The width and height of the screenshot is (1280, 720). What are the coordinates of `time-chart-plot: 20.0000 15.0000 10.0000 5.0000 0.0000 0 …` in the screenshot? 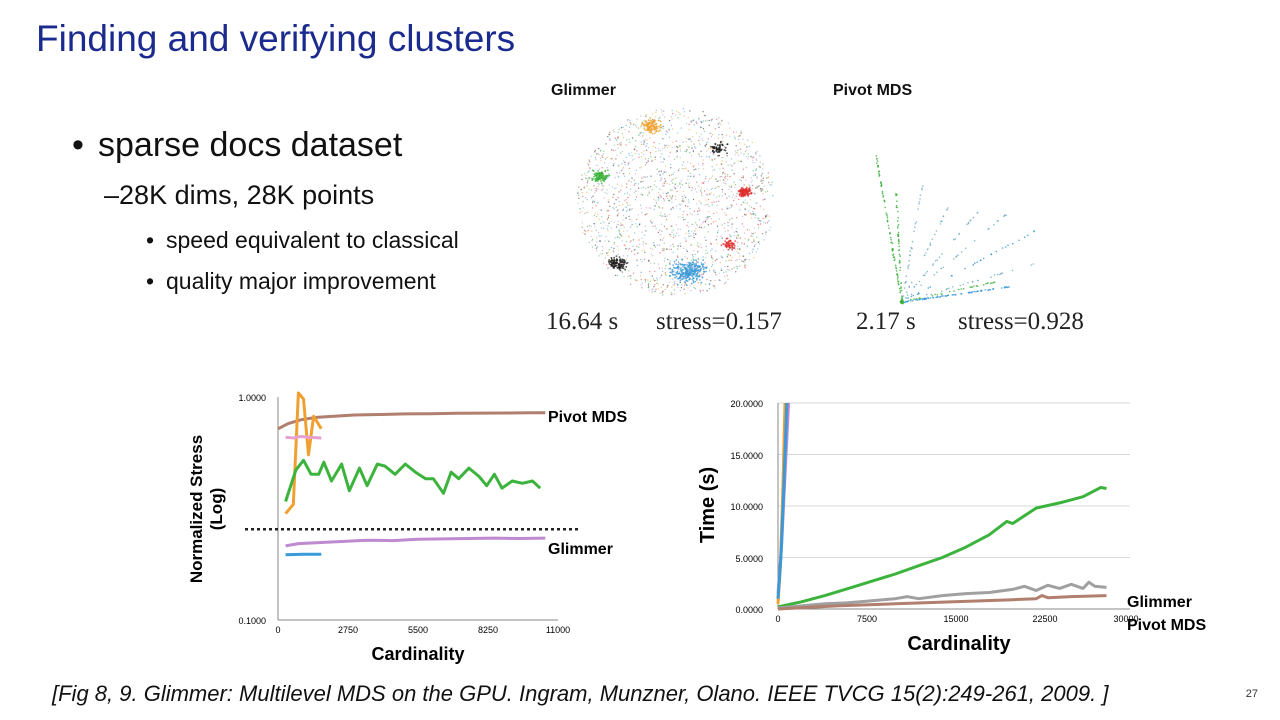 It's located at (951, 527).